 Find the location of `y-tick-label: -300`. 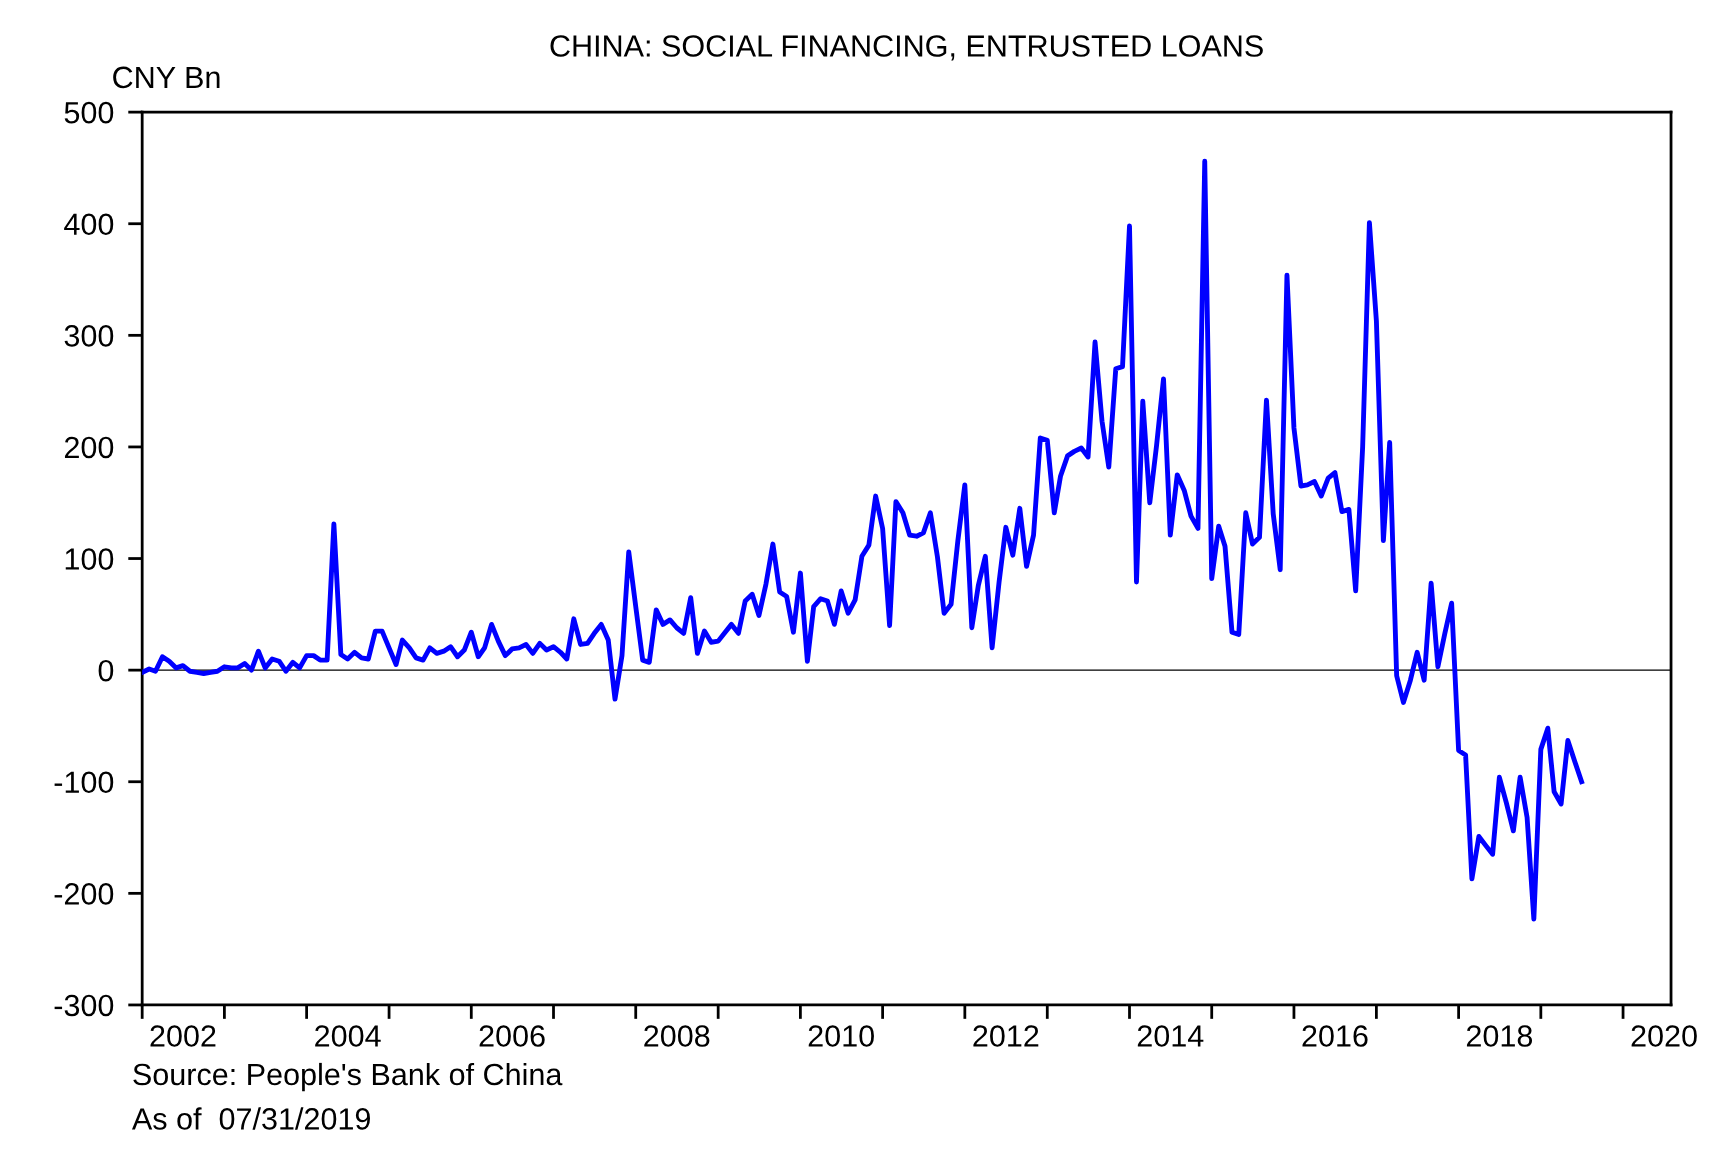

y-tick-label: -300 is located at coordinates (84, 1005).